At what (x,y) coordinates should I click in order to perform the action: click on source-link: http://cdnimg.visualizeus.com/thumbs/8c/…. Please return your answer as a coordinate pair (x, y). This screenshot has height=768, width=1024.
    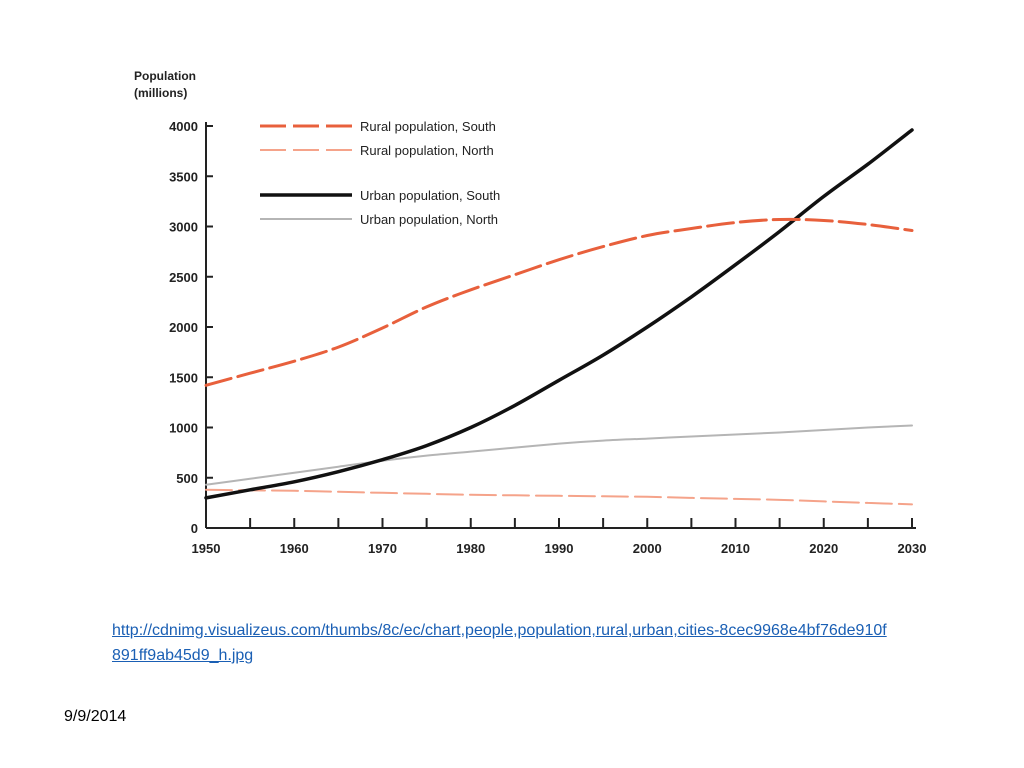
    Looking at the image, I should click on (499, 643).